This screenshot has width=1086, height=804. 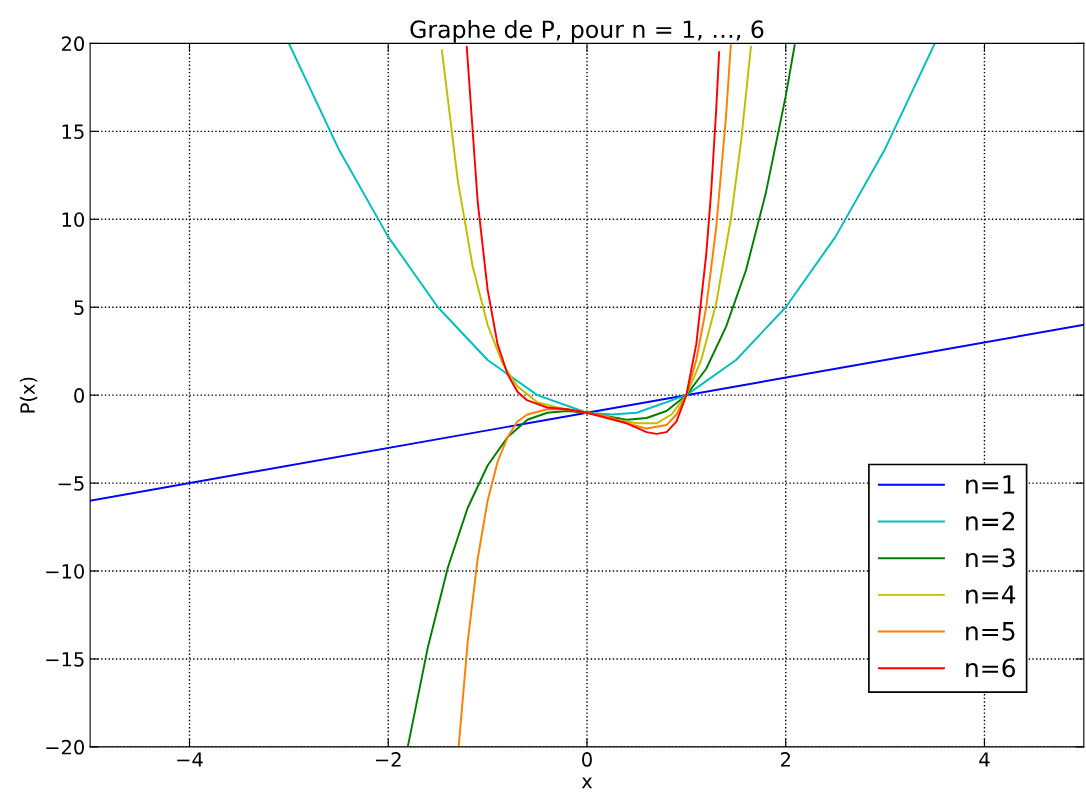 I want to click on legend-label: n=6, so click(x=991, y=668).